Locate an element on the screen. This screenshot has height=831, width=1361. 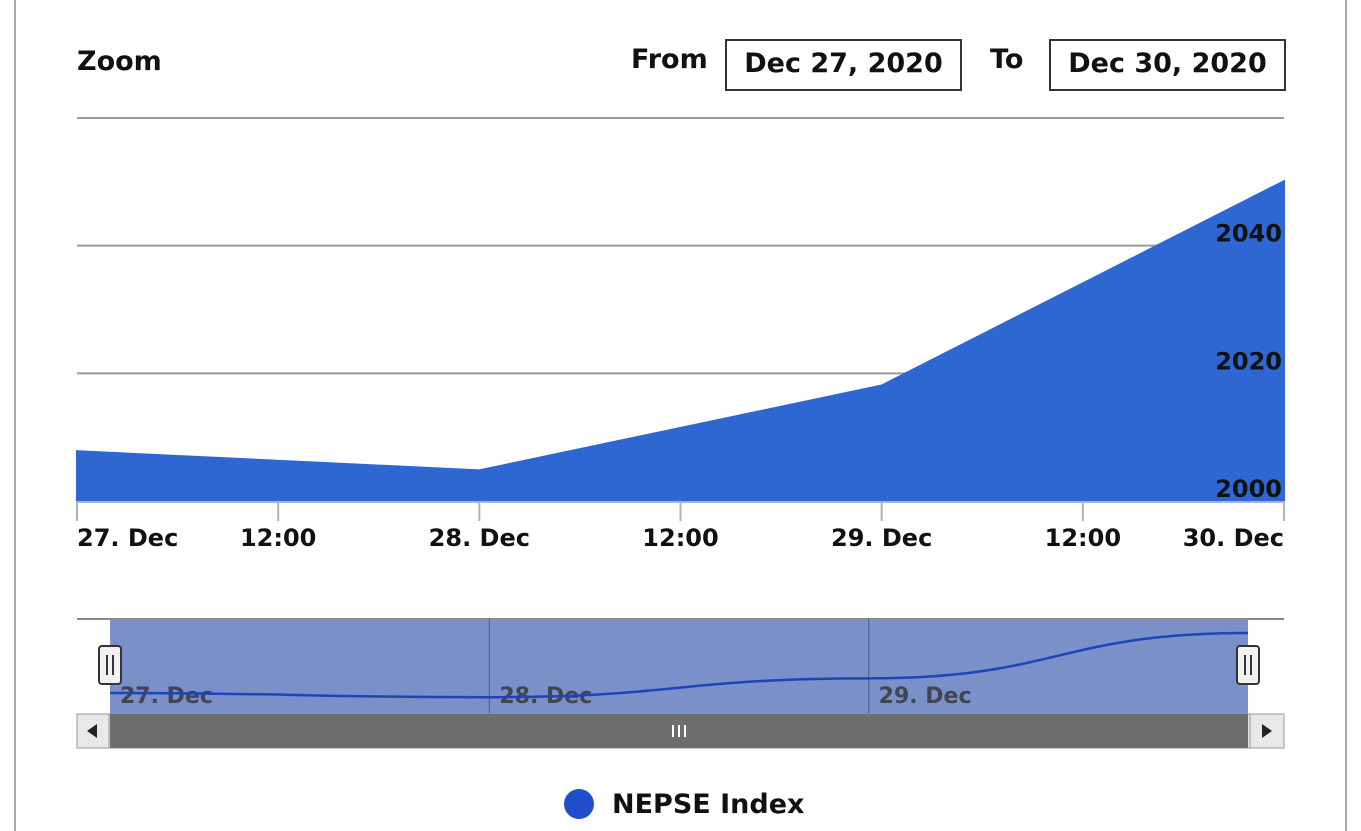
x-tick-label: 28. Dec is located at coordinates (479, 538).